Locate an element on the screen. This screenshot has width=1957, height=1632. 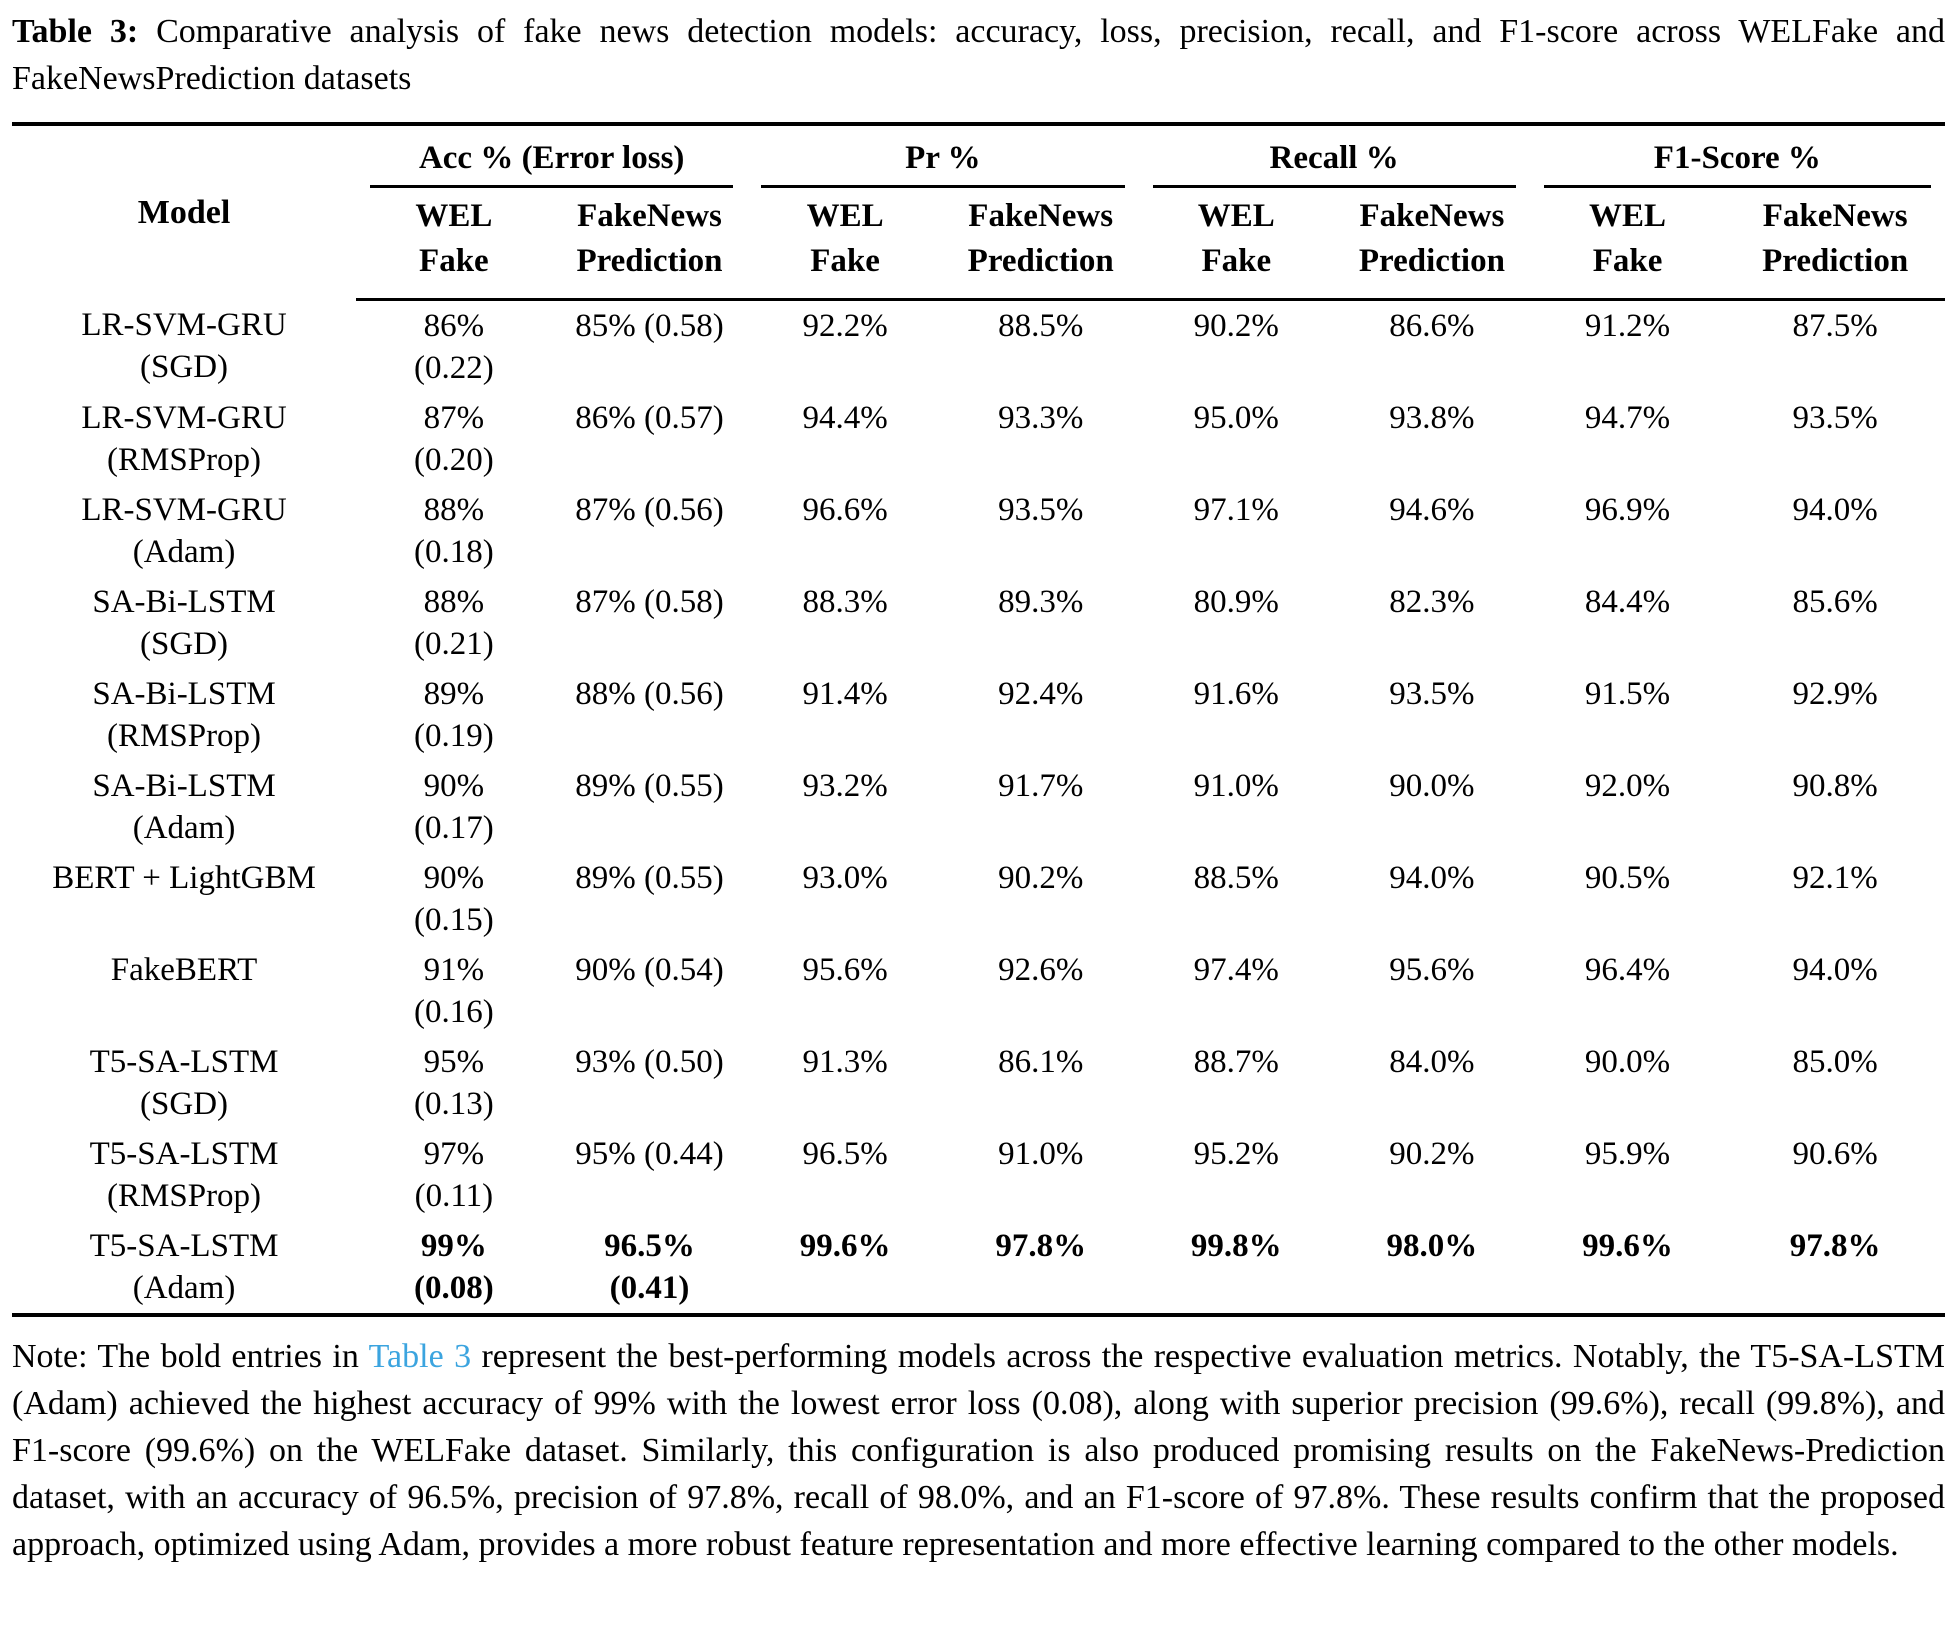
cell-line-1: 86% (0.57) is located at coordinates (649, 418).